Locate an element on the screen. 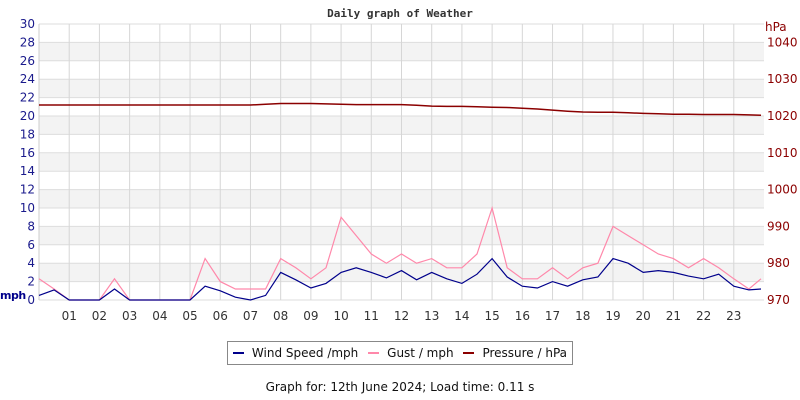 This screenshot has width=800, height=400. legend-pressure: Pressure / hPa is located at coordinates (515, 353).